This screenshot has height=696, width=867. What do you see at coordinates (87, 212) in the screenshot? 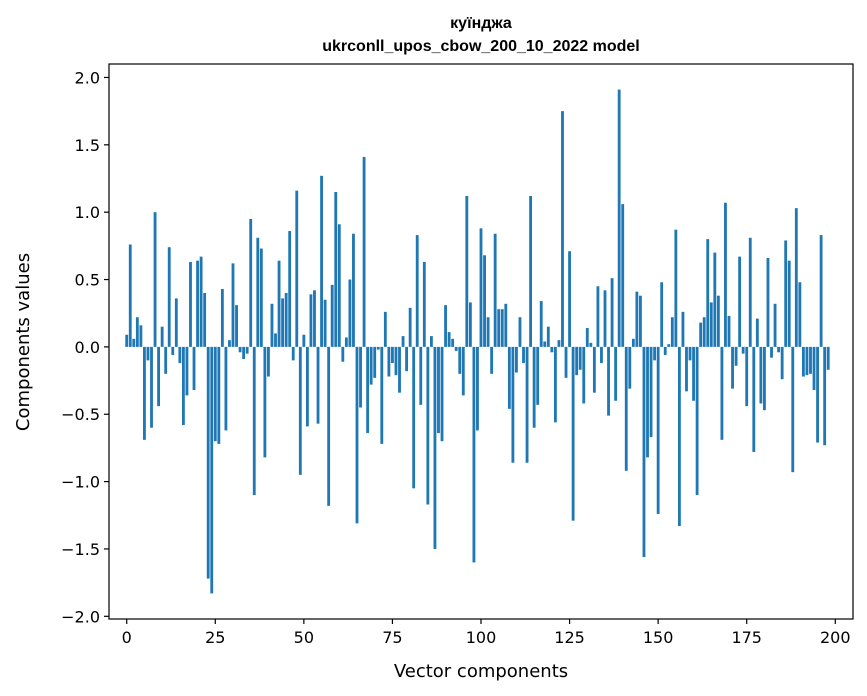
I see `y-tick-label: 1.0` at bounding box center [87, 212].